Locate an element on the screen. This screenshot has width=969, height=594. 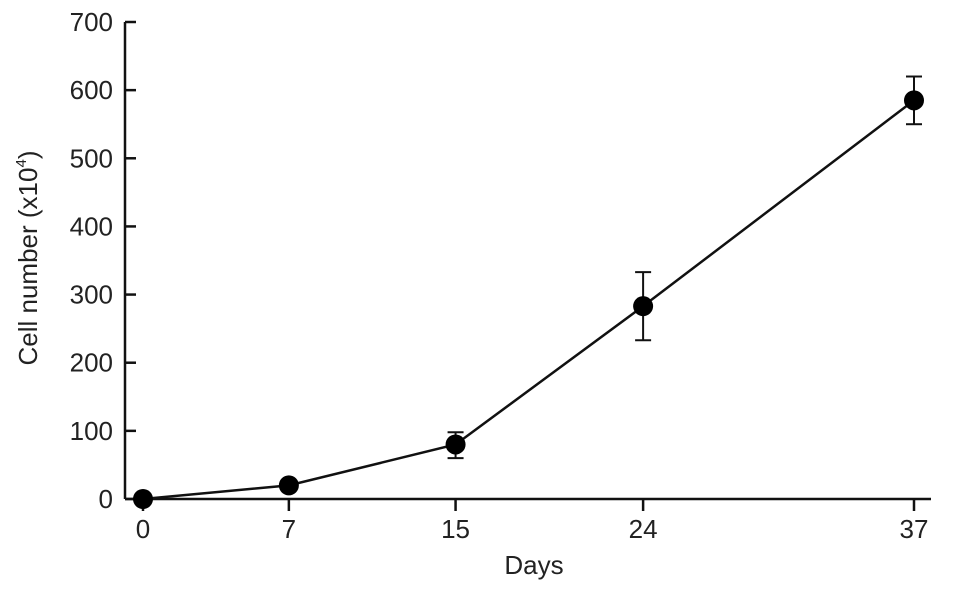
x-tick-label: 15 is located at coordinates (455, 529).